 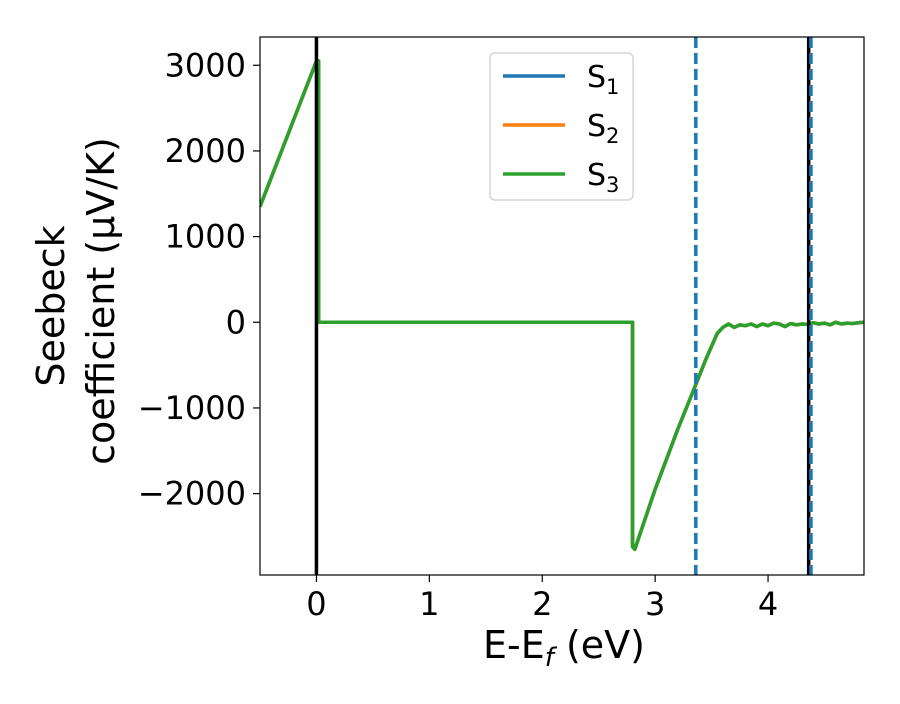 What do you see at coordinates (603, 128) in the screenshot?
I see `legend-label-s2: S2` at bounding box center [603, 128].